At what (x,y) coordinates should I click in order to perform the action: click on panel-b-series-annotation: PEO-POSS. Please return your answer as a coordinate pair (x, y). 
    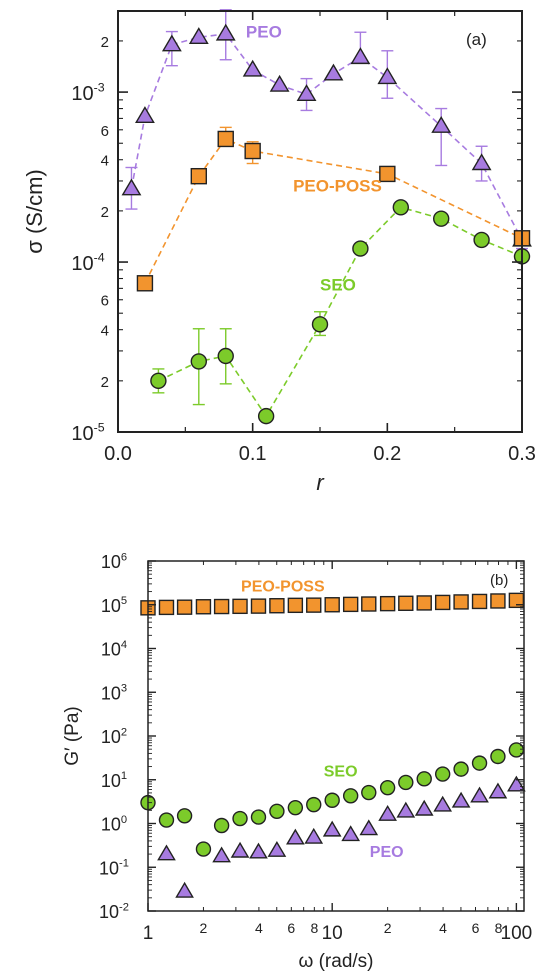
    Looking at the image, I should click on (283, 587).